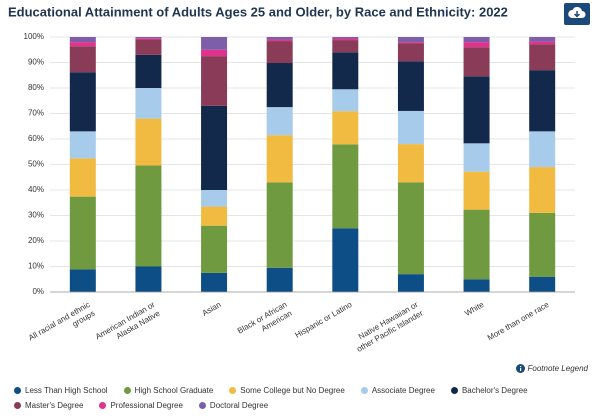 Image resolution: width=600 pixels, height=419 pixels. What do you see at coordinates (34, 36) in the screenshot?
I see `y-tick-label: 100%` at bounding box center [34, 36].